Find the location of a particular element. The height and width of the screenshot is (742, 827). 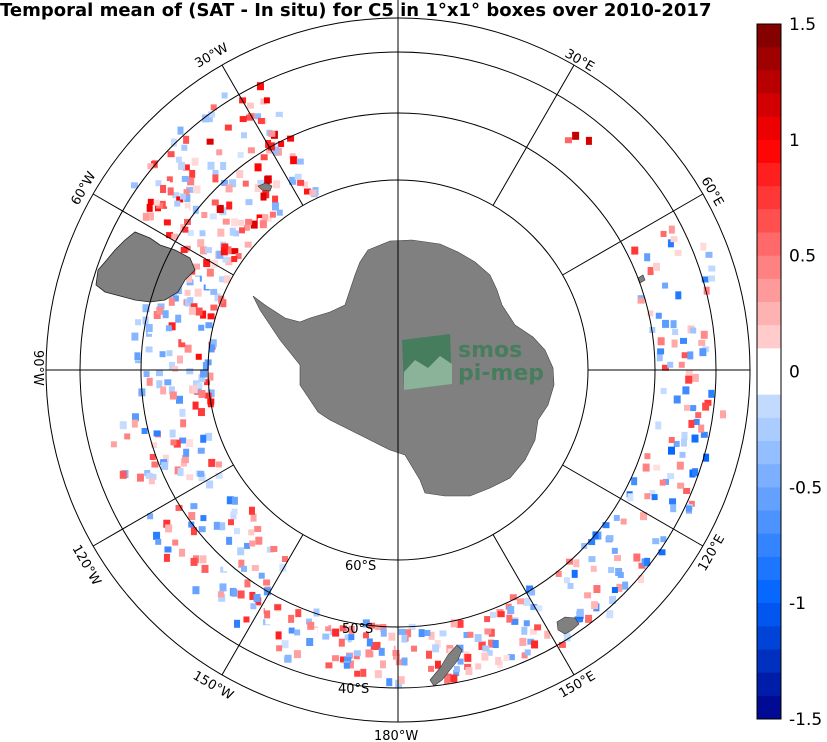

parallel-label-40s: 40°S is located at coordinates (353, 689).